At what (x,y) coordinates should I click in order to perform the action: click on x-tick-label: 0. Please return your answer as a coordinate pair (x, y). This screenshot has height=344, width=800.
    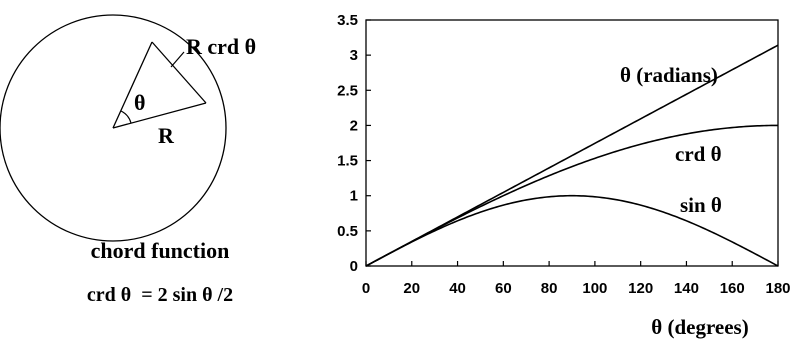
    Looking at the image, I should click on (366, 288).